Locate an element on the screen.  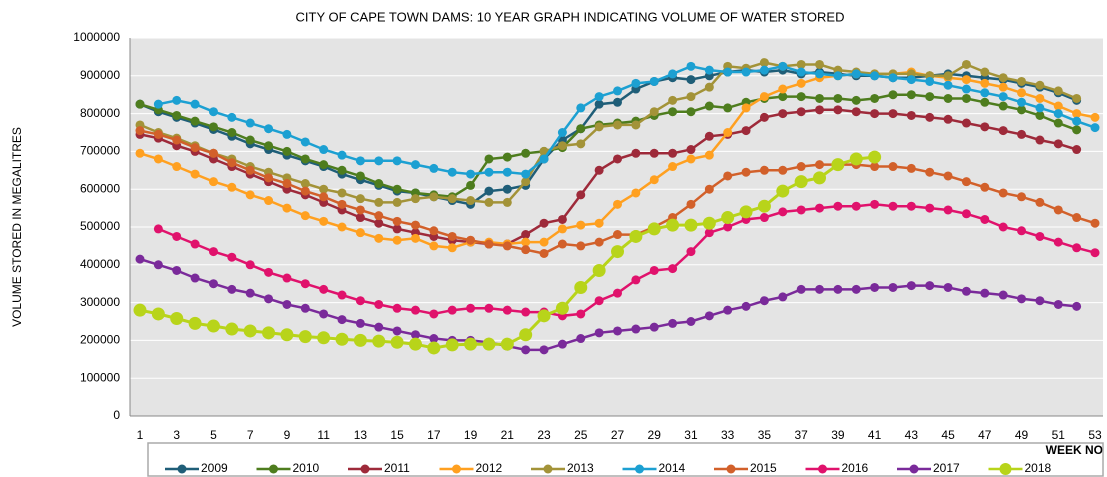
x-tick-label: 27 is located at coordinates (618, 435).